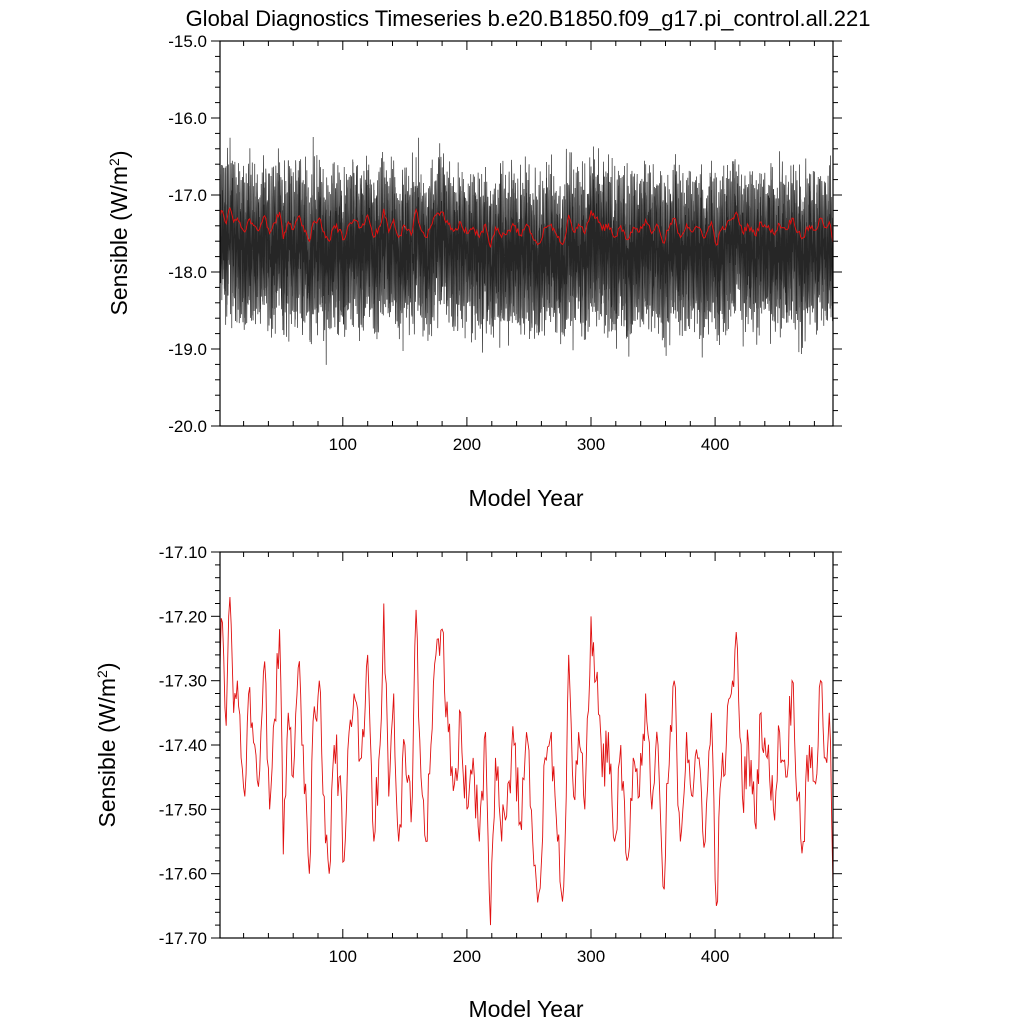 The width and height of the screenshot is (1024, 1024). I want to click on annual-y-tick-label: -17.30, so click(183, 681).